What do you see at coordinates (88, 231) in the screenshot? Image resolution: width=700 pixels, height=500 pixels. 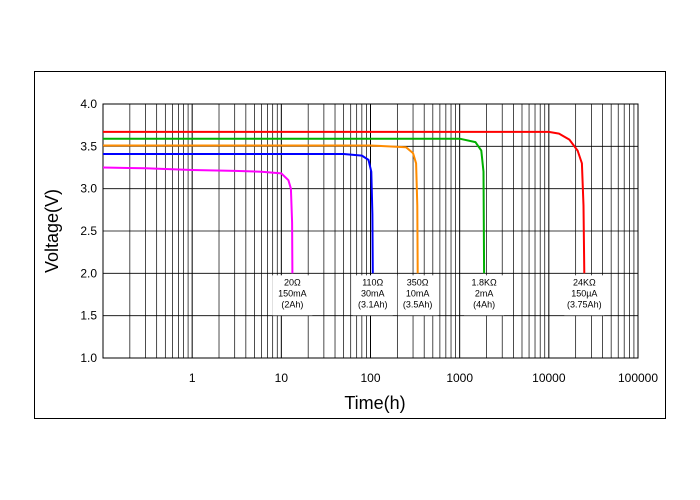 I see `y-tick-label: 2.5` at bounding box center [88, 231].